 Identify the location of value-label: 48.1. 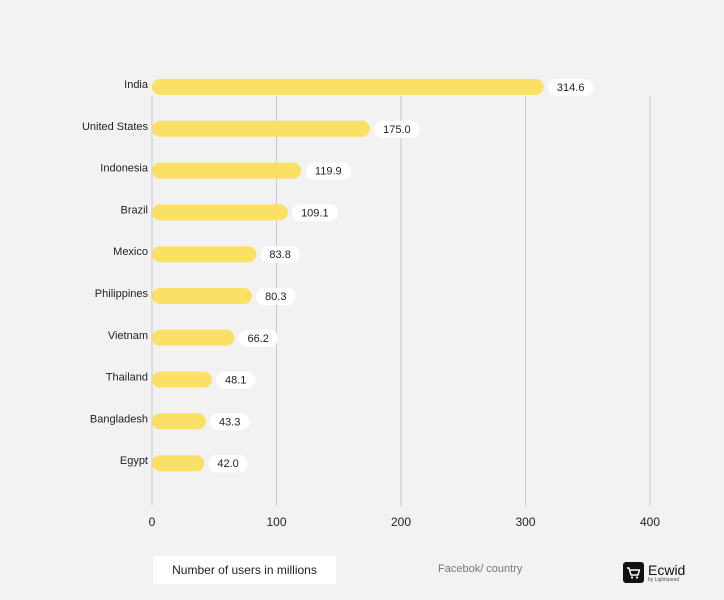
(235, 381).